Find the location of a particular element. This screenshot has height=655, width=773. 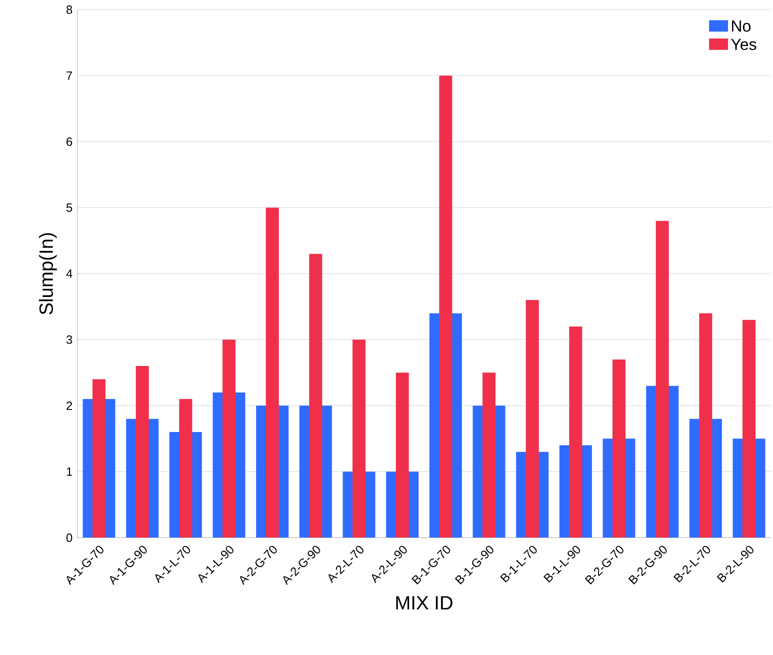

y-tick-label: 4 is located at coordinates (69, 274).